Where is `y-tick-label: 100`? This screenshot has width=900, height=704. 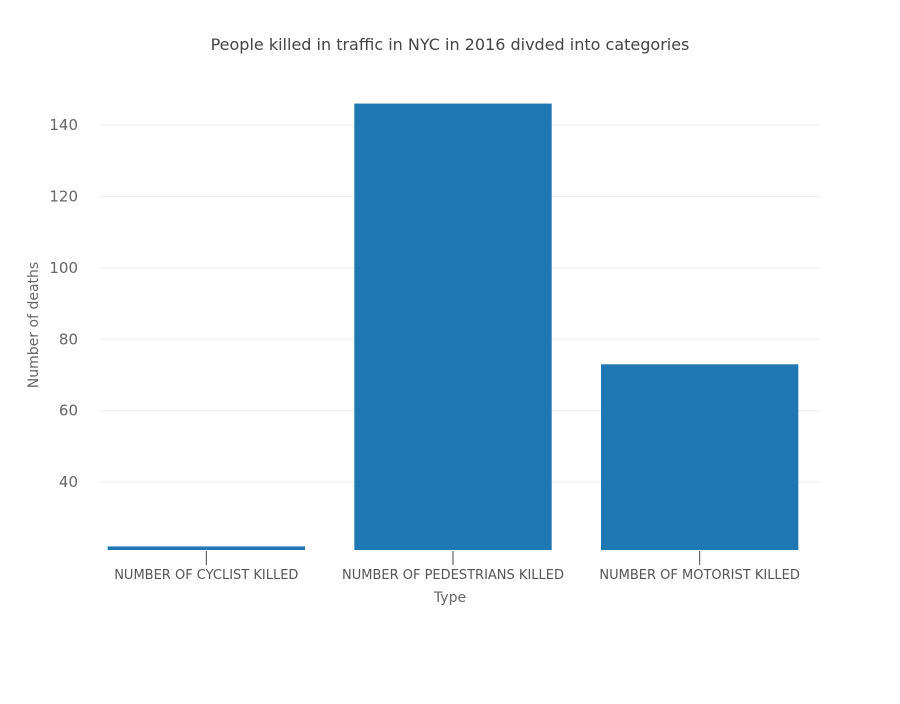
y-tick-label: 100 is located at coordinates (63, 268).